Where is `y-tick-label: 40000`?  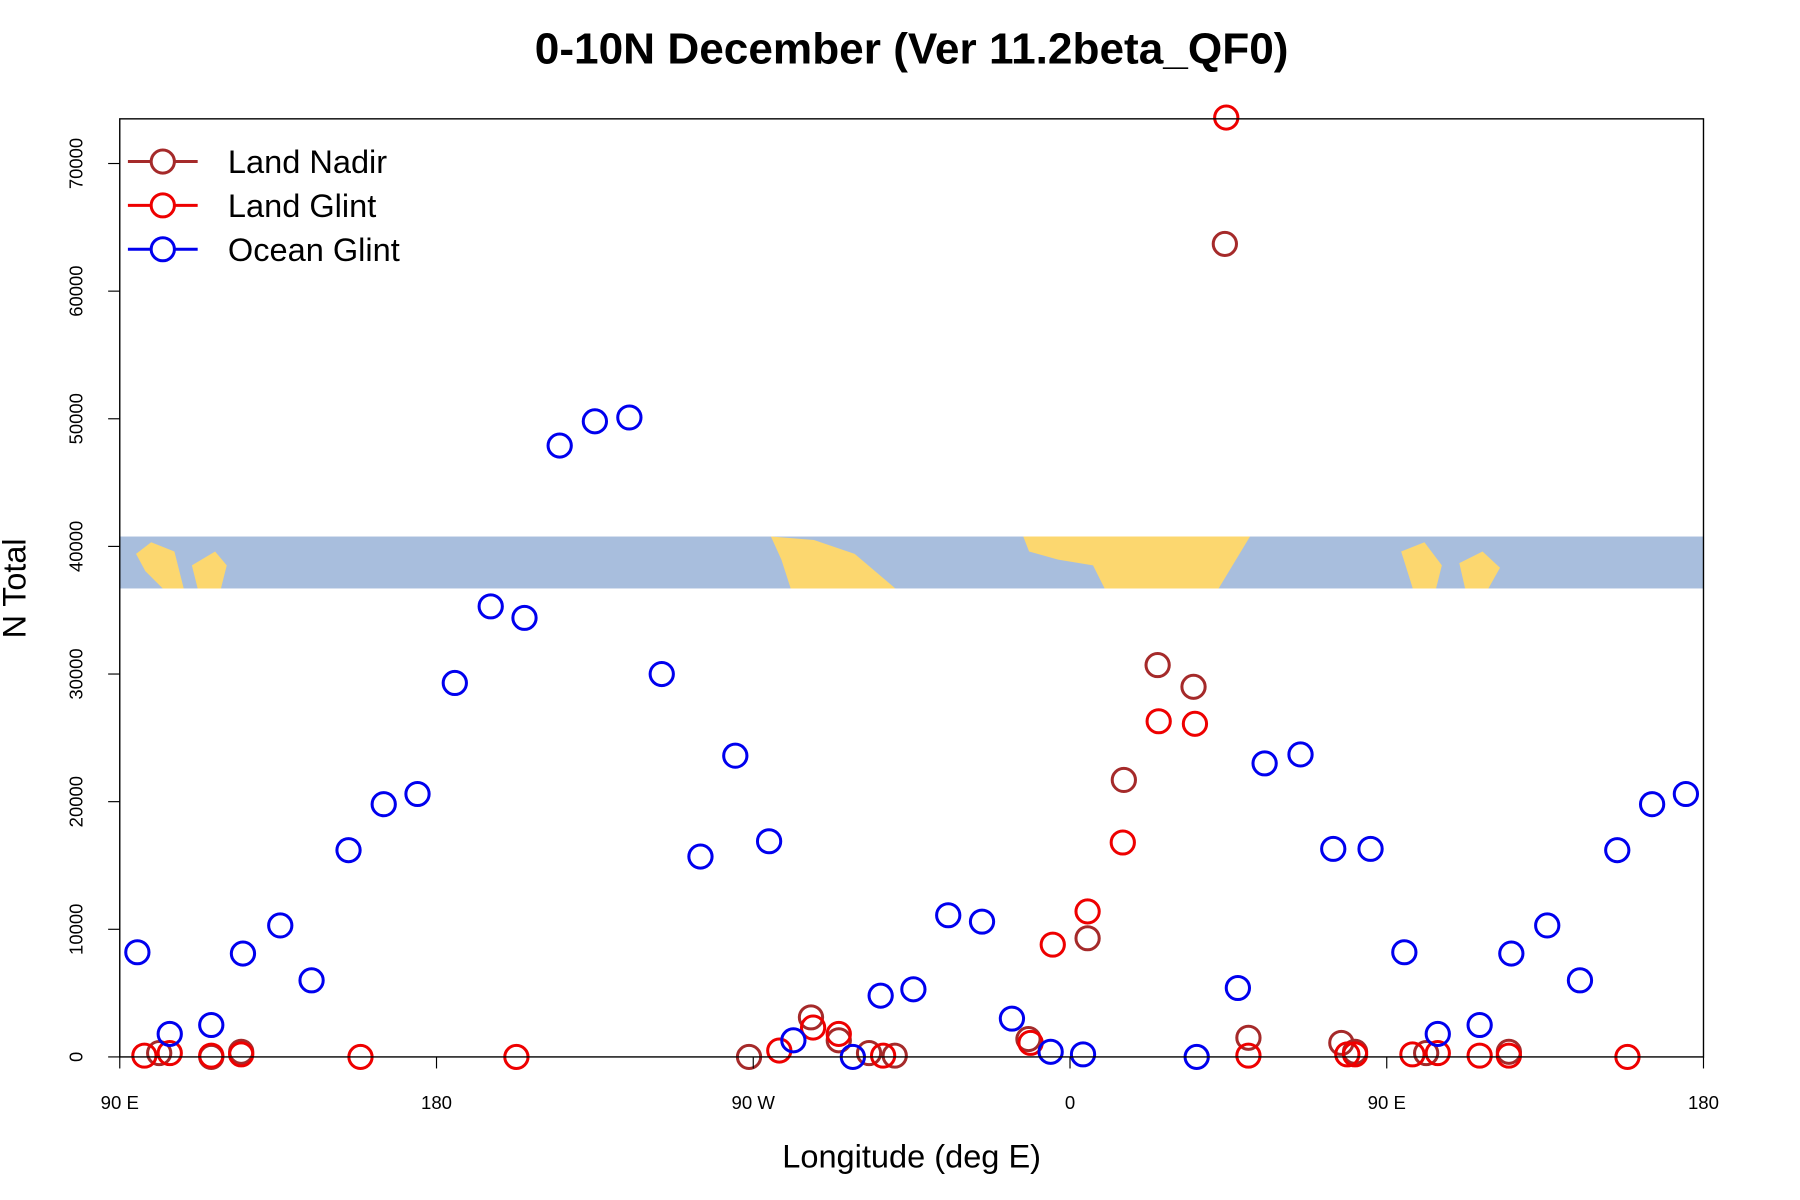 y-tick-label: 40000 is located at coordinates (75, 546).